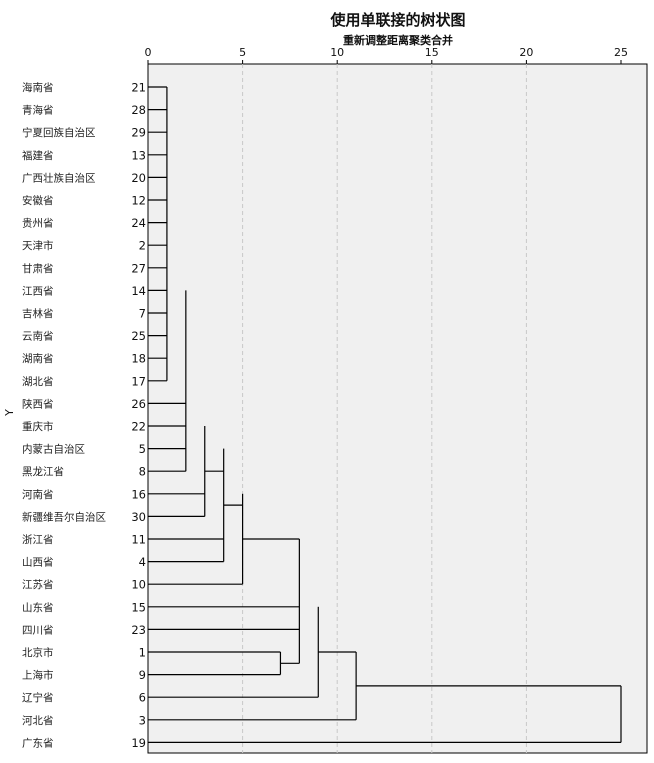  Describe the element at coordinates (38, 87) in the screenshot. I see `leaf-label: 海南省` at that location.